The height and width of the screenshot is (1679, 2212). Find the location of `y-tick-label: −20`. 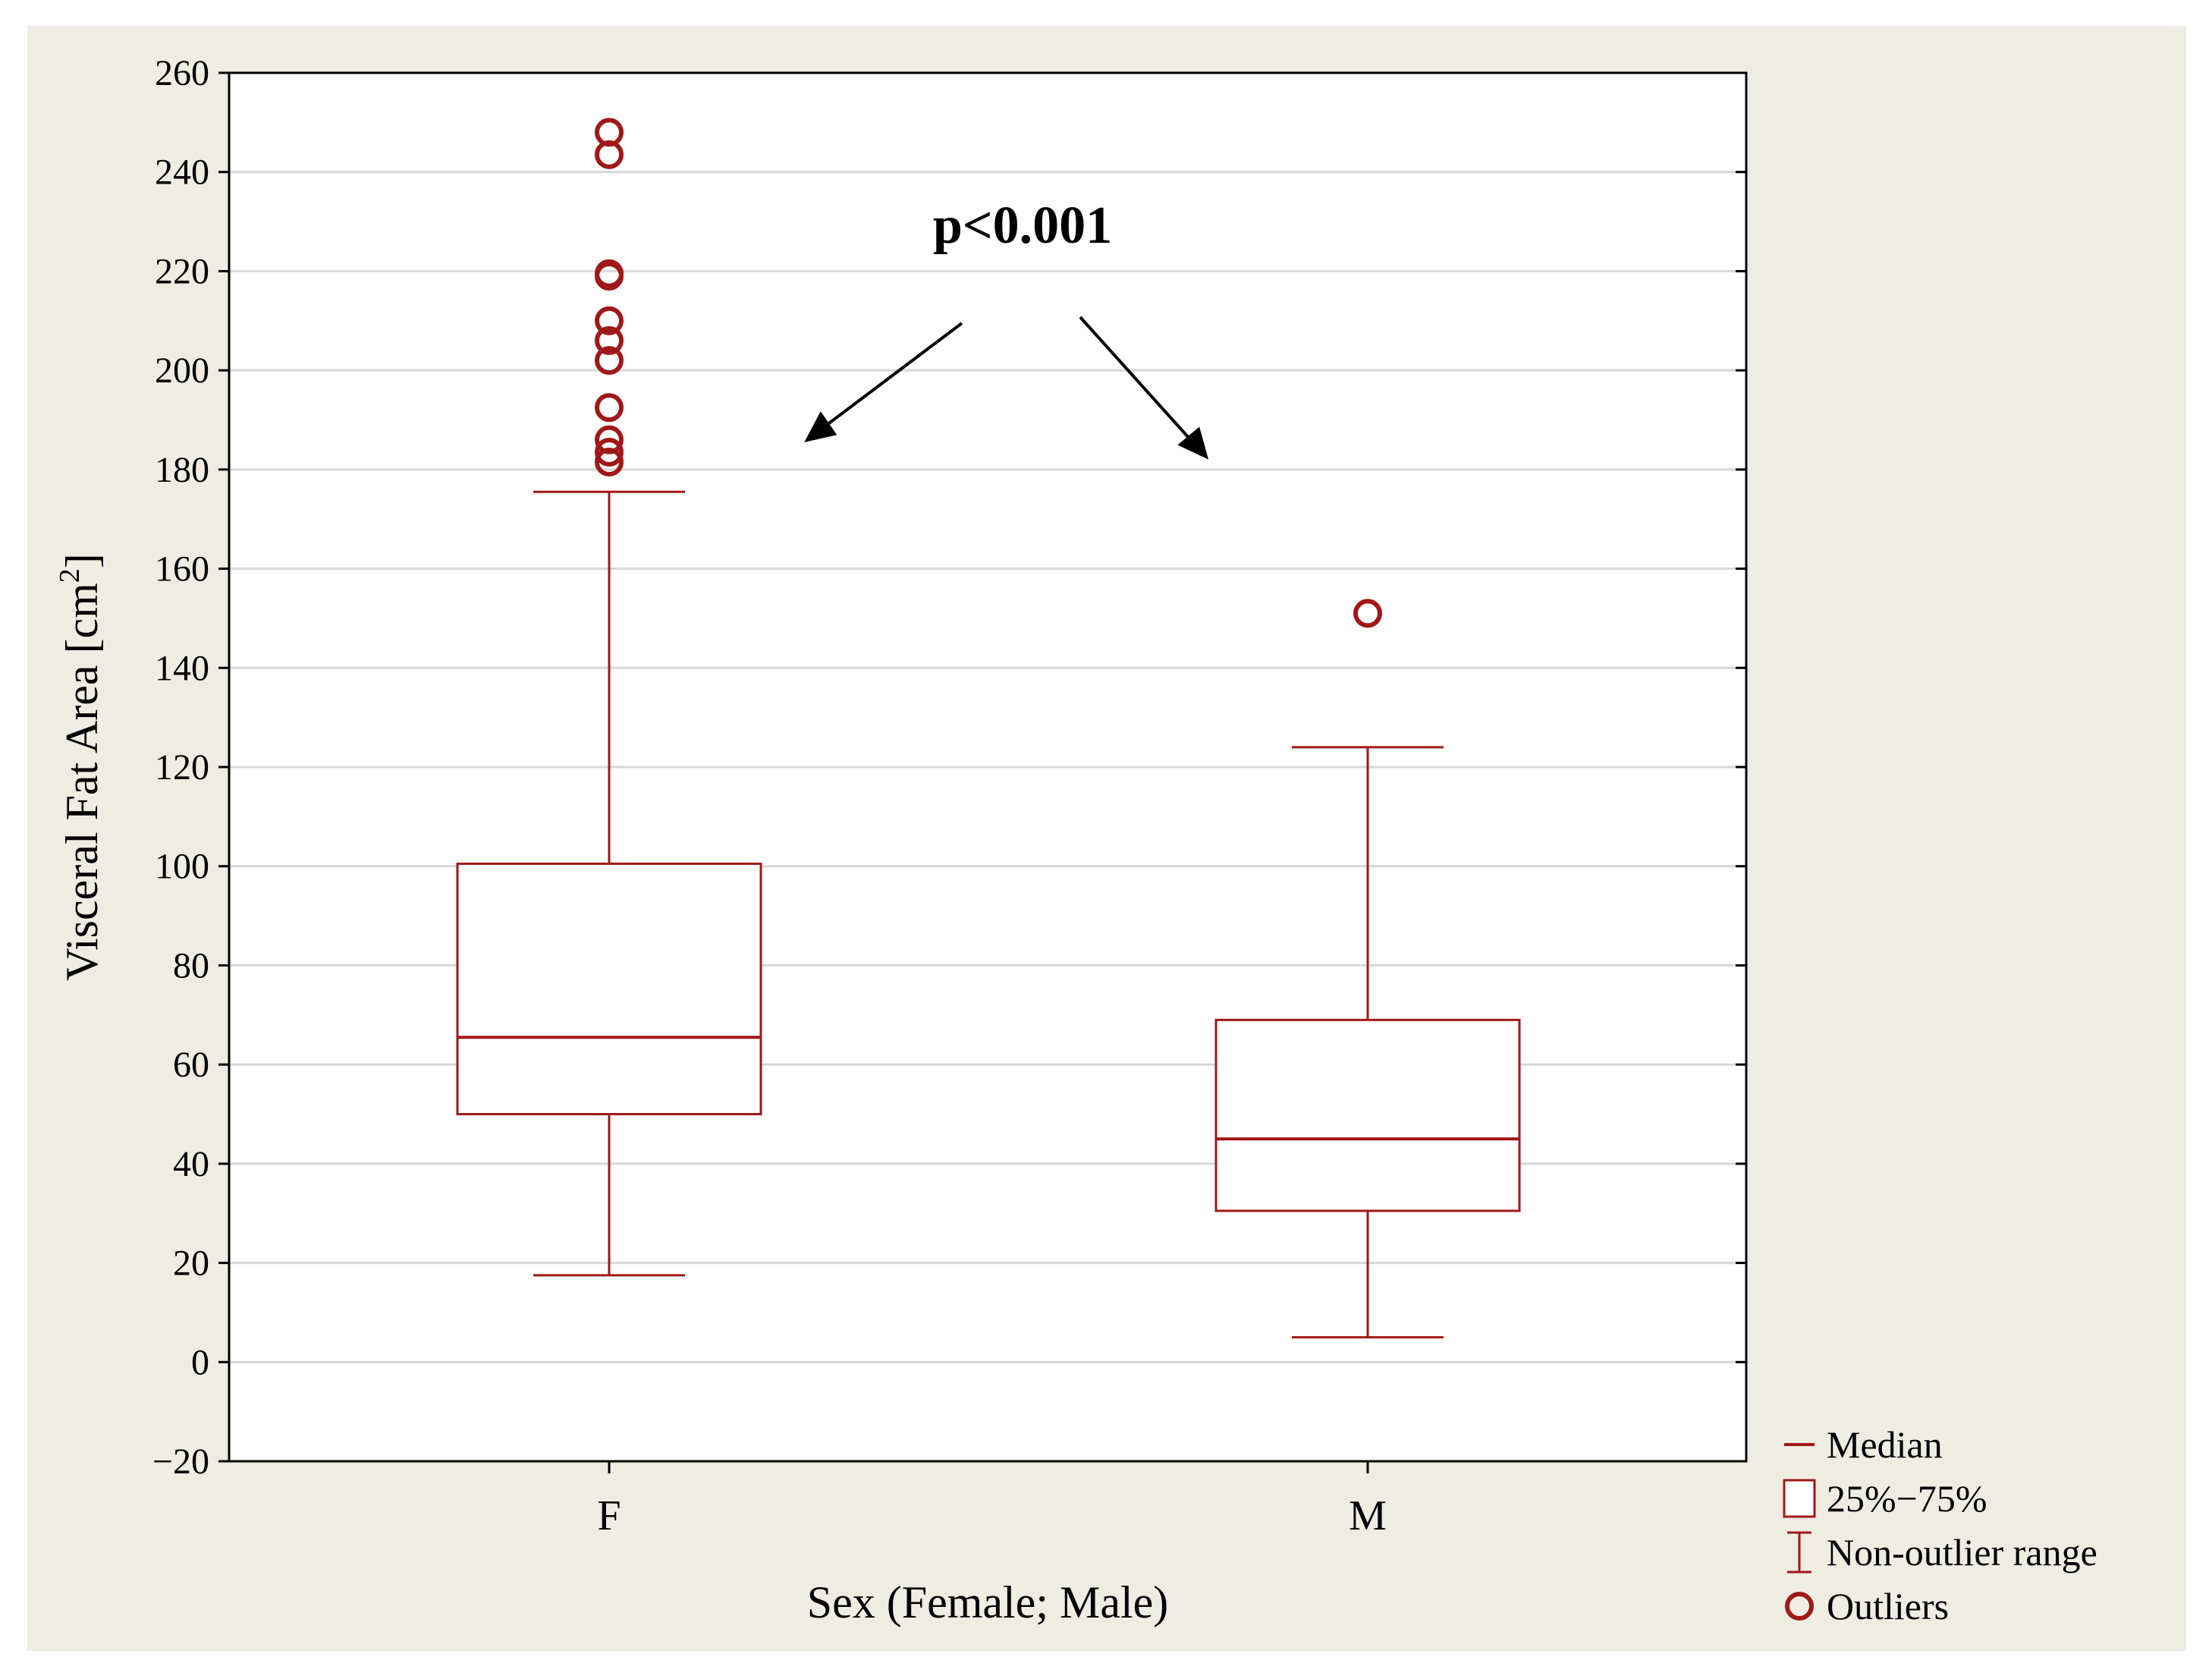

y-tick-label: −20 is located at coordinates (180, 1462).